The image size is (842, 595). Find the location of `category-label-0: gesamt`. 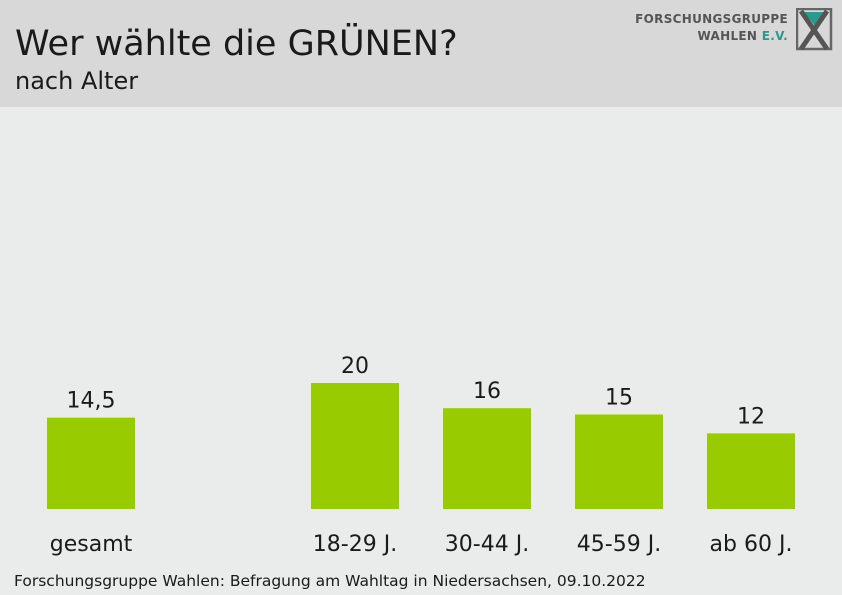

category-label-0: gesamt is located at coordinates (91, 544).